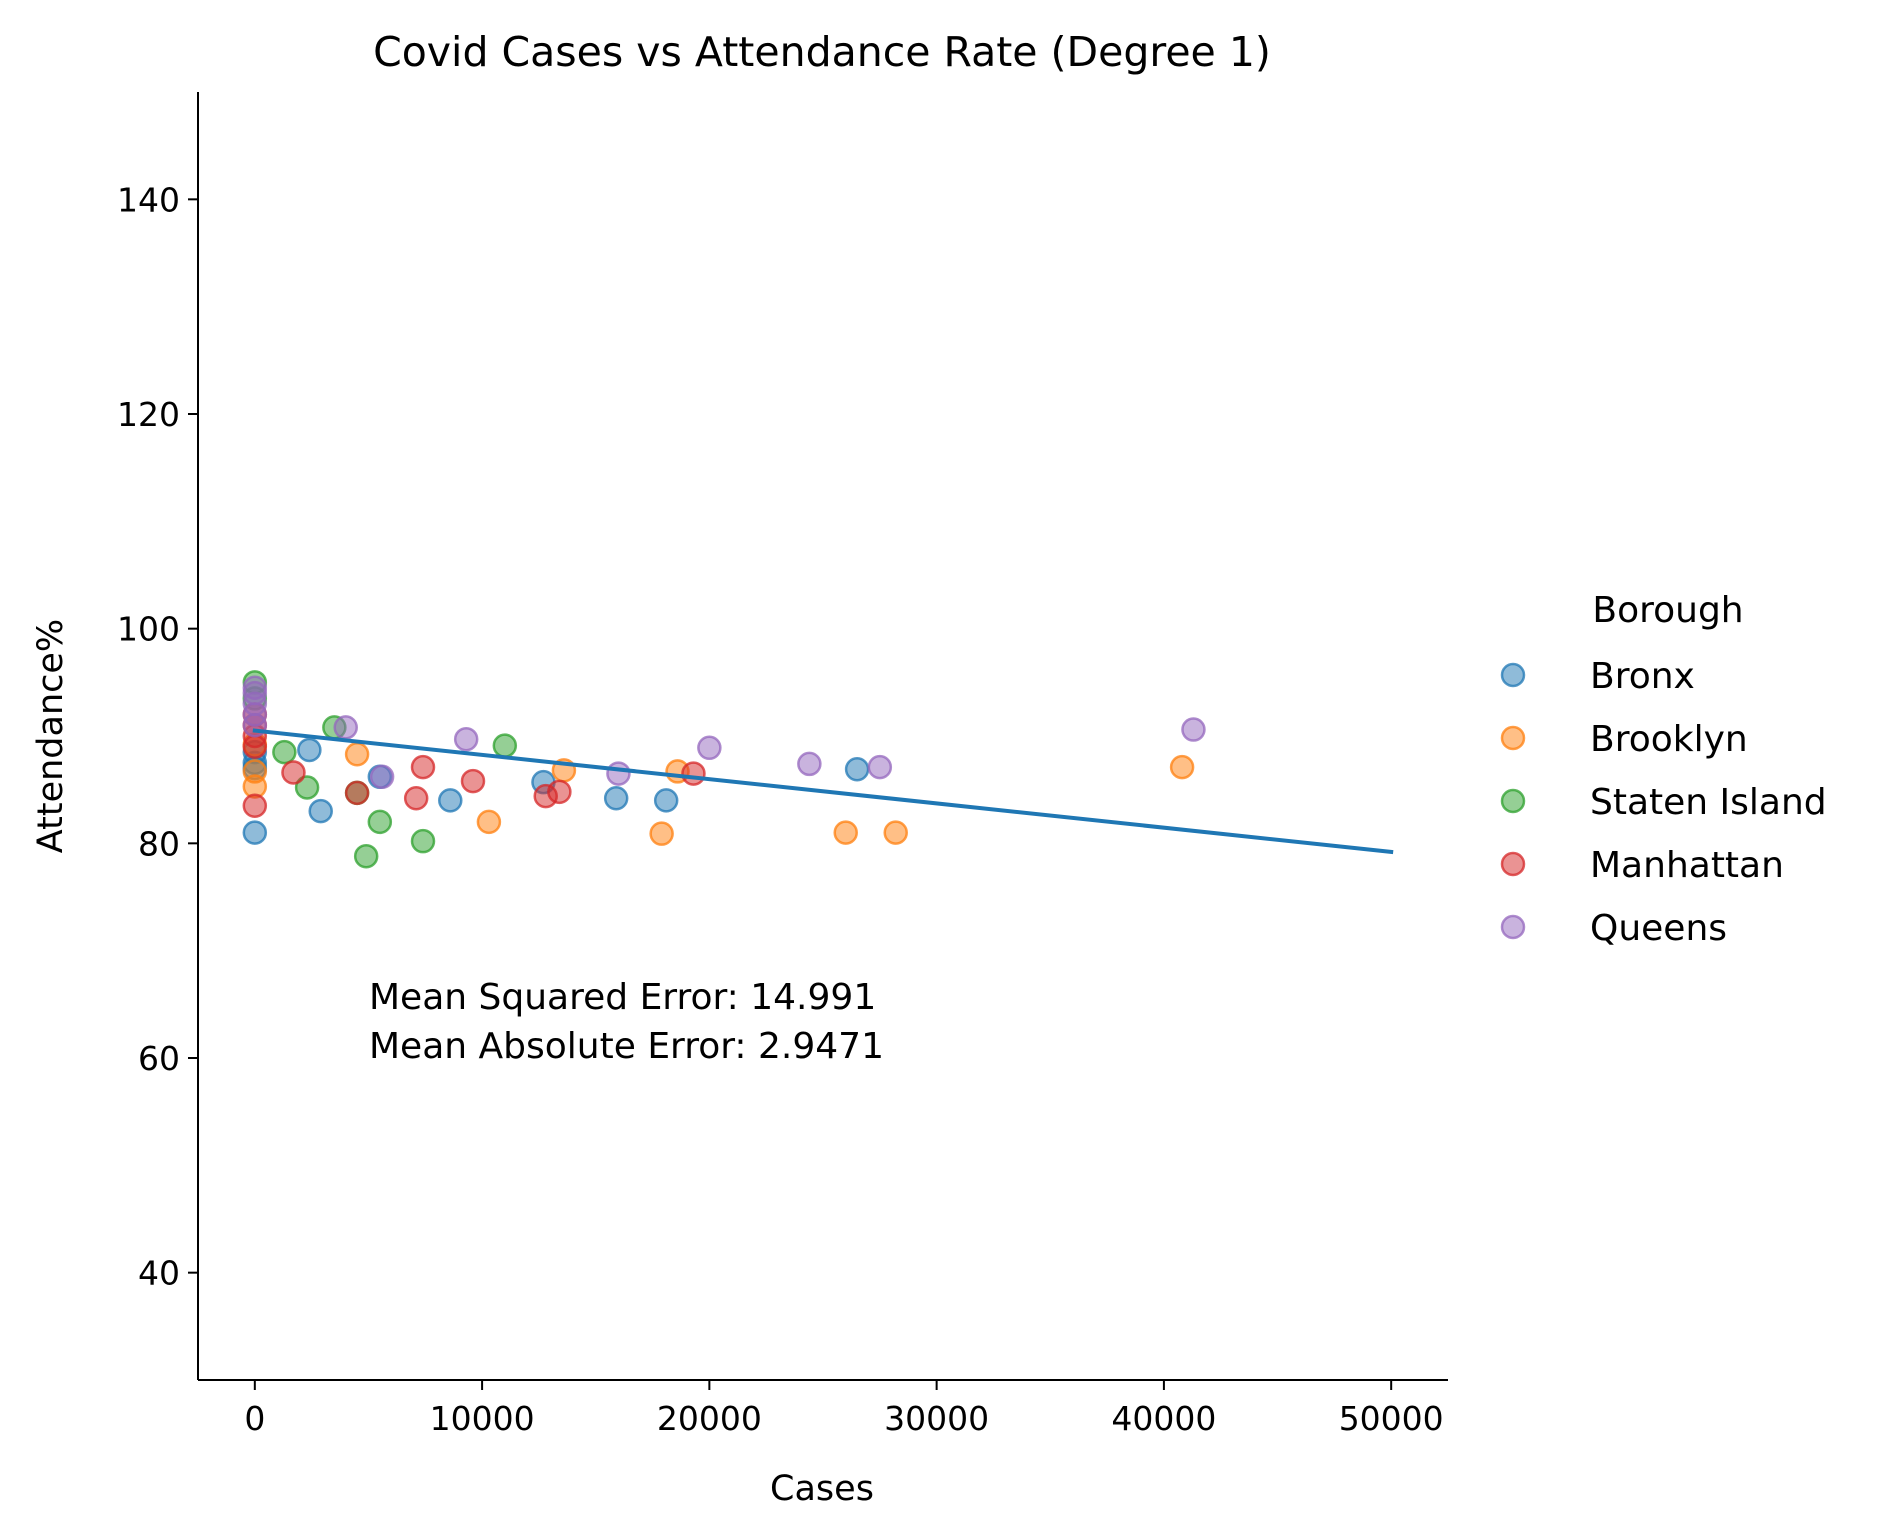 The image size is (1891, 1532). I want to click on y-tick-label: 140, so click(148, 199).